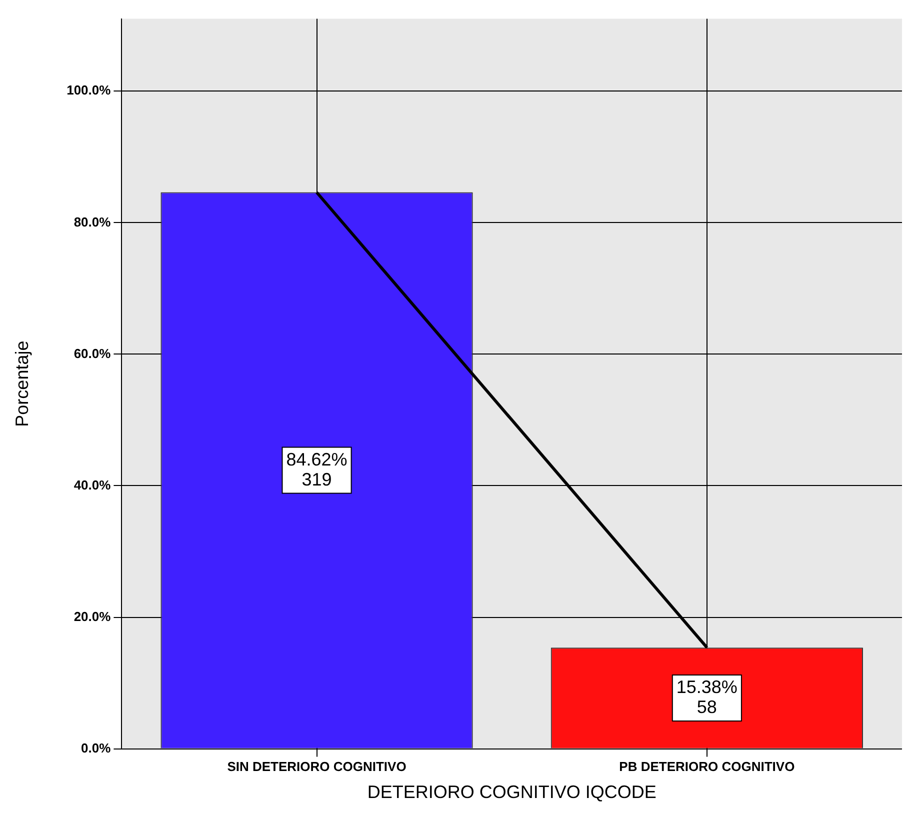  I want to click on x-axis-title: DETERIORO COGNITIVO IQCODE, so click(511, 792).